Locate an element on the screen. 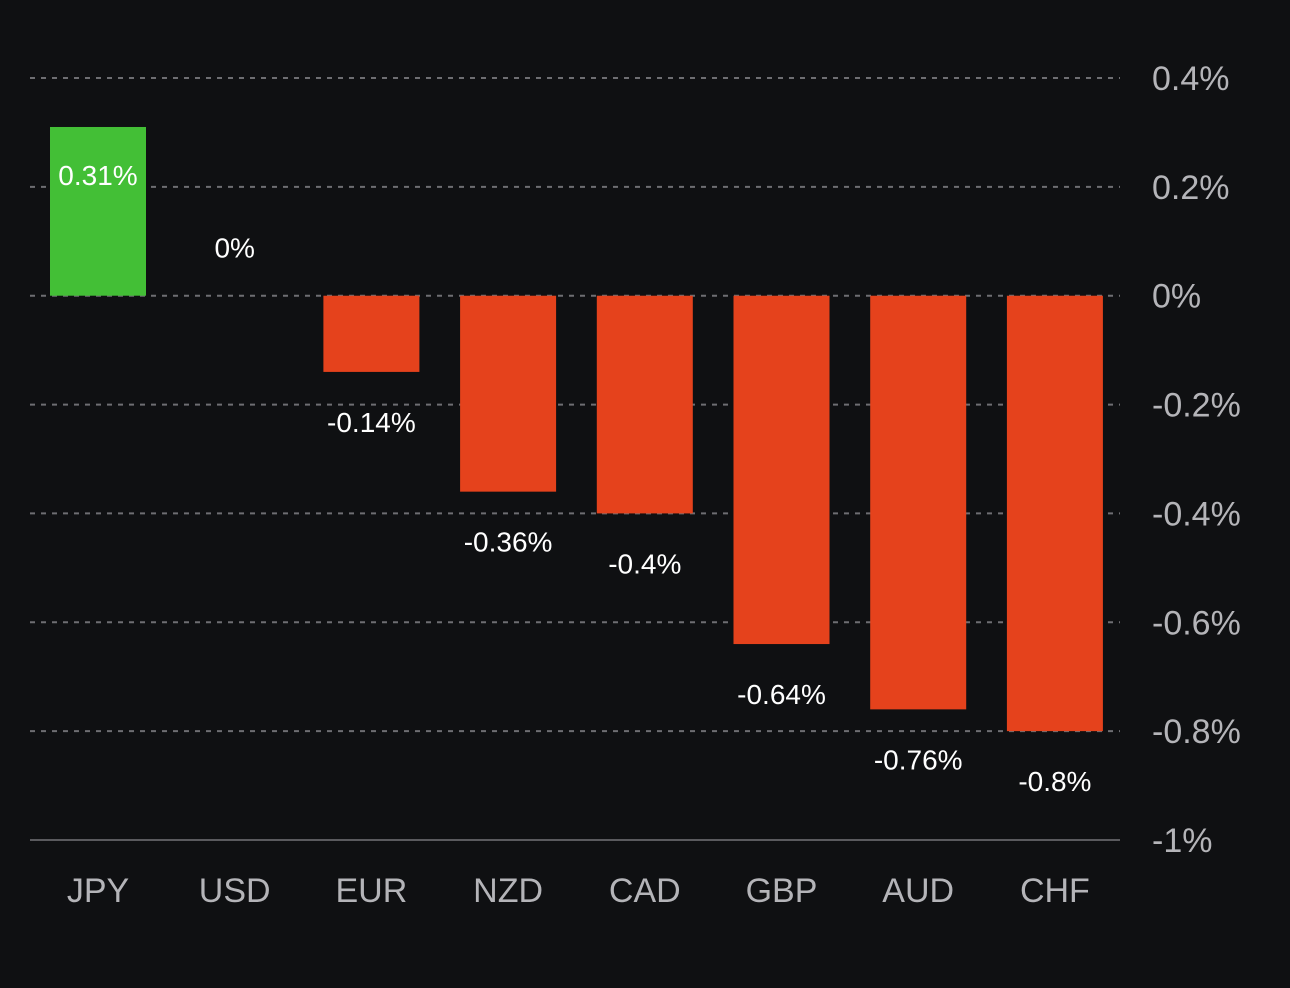 This screenshot has width=1290, height=988. bar-jpy is located at coordinates (98, 211).